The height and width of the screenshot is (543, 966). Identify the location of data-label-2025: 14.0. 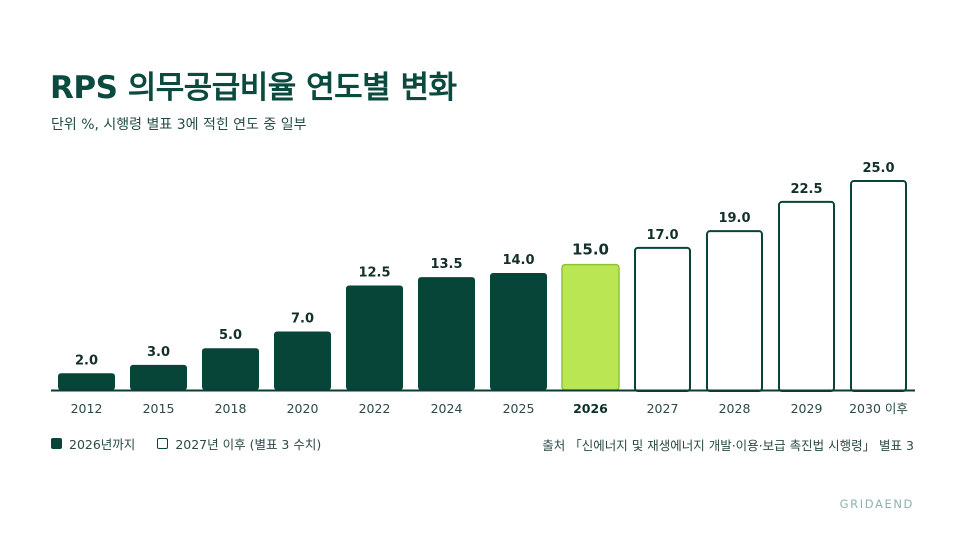
(518, 260).